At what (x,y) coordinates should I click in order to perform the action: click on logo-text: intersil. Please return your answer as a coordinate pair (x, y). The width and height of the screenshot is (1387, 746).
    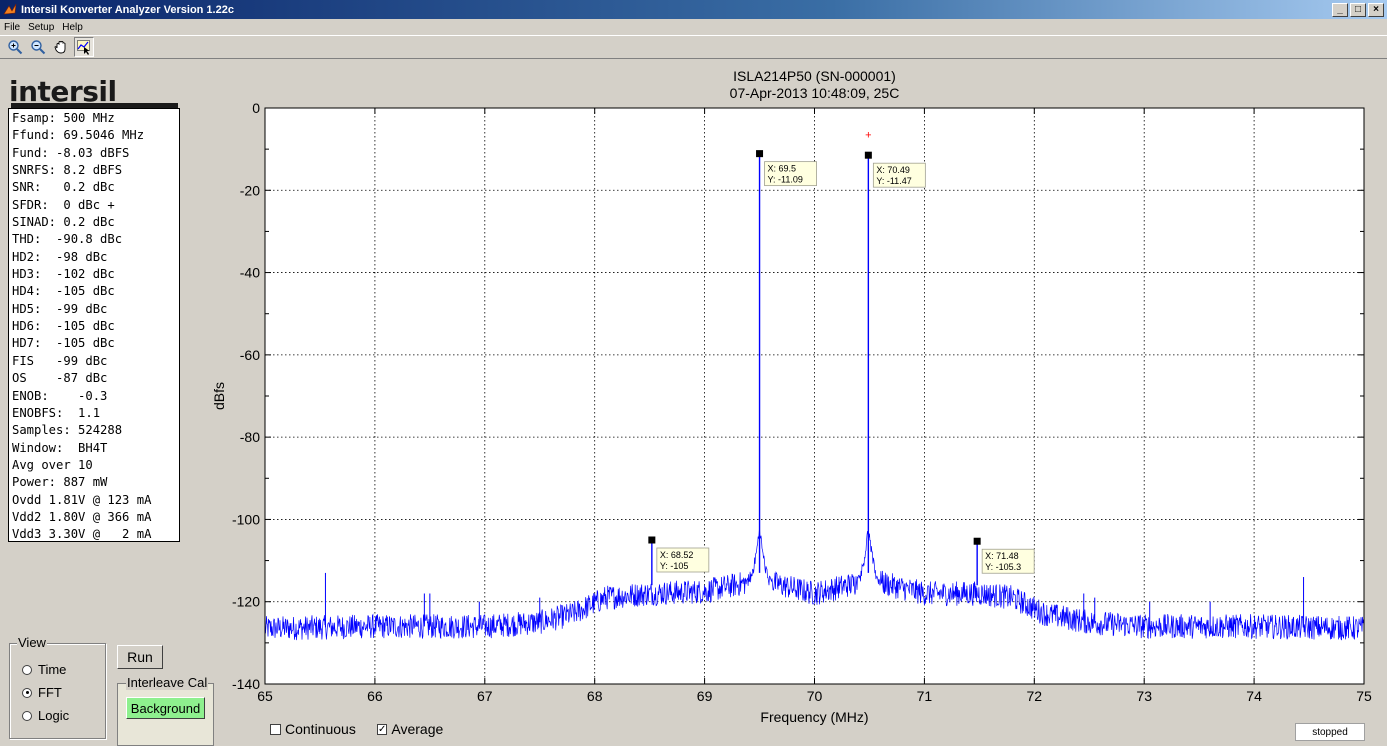
    Looking at the image, I should click on (63, 91).